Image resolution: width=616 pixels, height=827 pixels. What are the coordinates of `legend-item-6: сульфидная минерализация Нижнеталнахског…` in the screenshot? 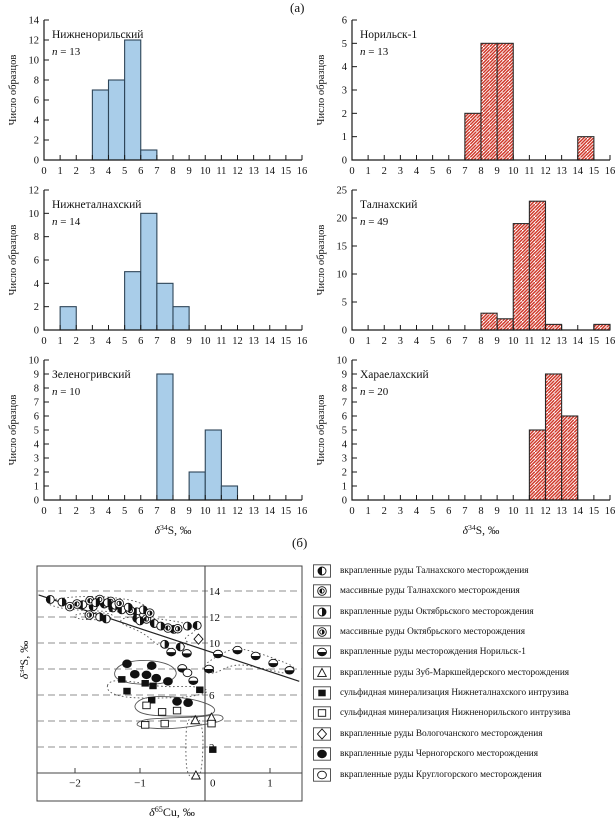 It's located at (463, 693).